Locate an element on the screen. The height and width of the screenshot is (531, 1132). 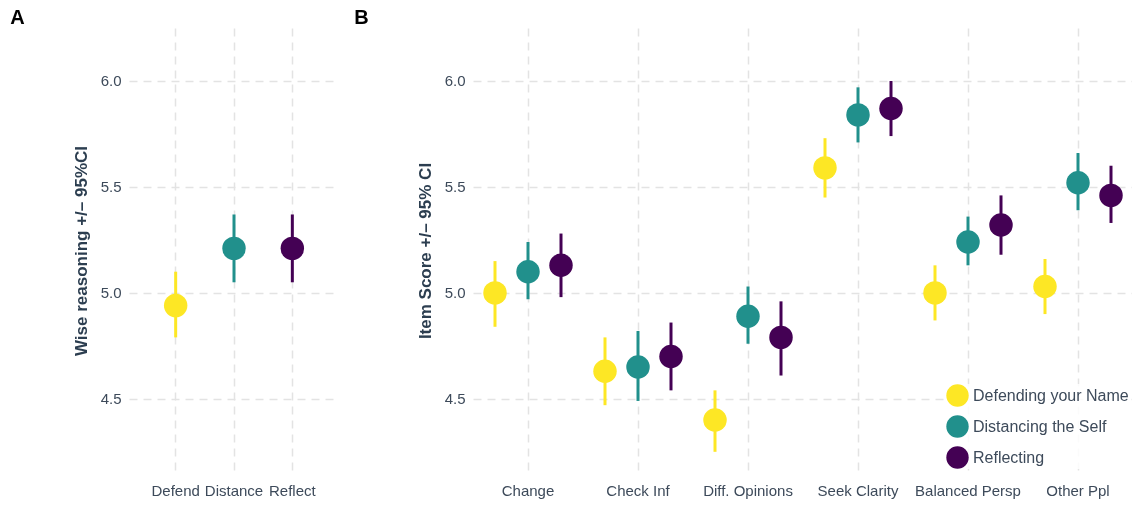
x-tick-label: Reflect is located at coordinates (292, 490).